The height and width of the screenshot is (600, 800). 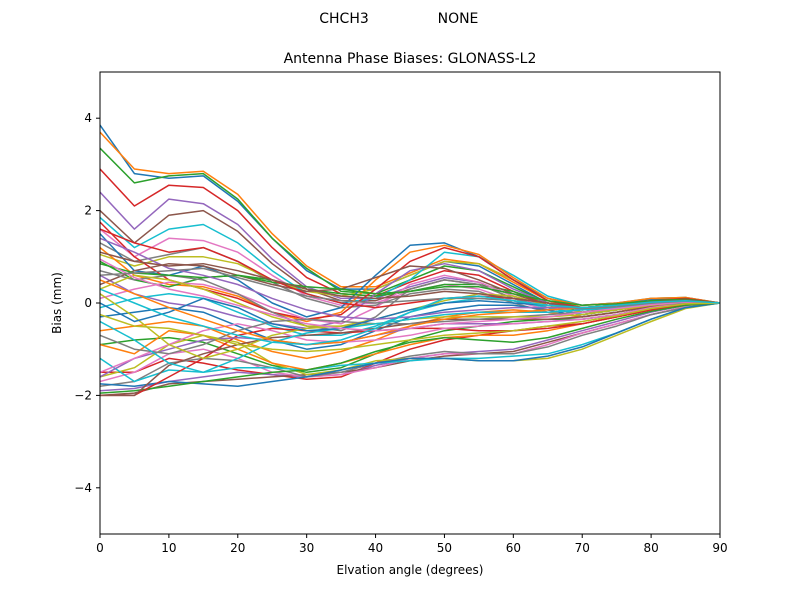 I want to click on y-tick-label: −4, so click(x=83, y=488).